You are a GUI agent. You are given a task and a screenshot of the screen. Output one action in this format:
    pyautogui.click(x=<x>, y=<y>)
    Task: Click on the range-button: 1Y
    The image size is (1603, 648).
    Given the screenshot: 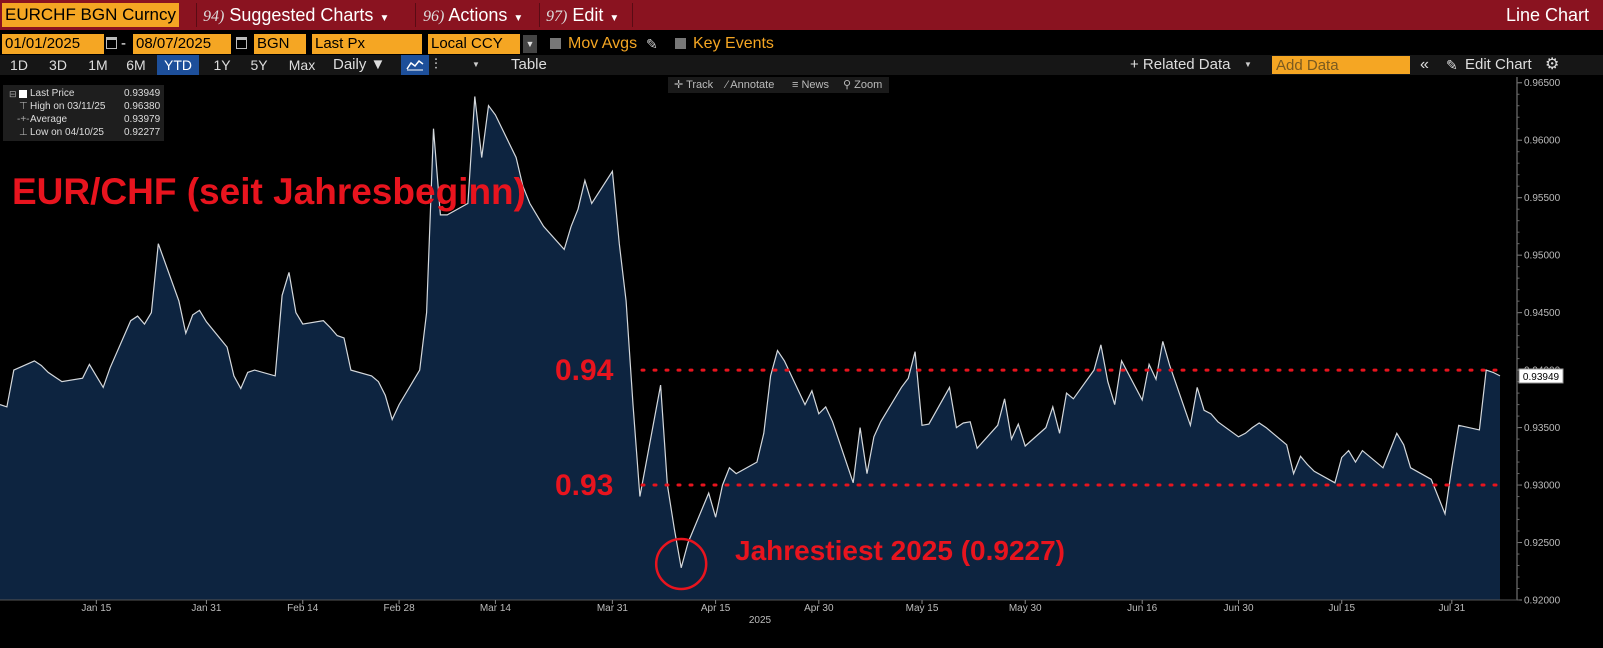 What is the action you would take?
    pyautogui.click(x=222, y=65)
    